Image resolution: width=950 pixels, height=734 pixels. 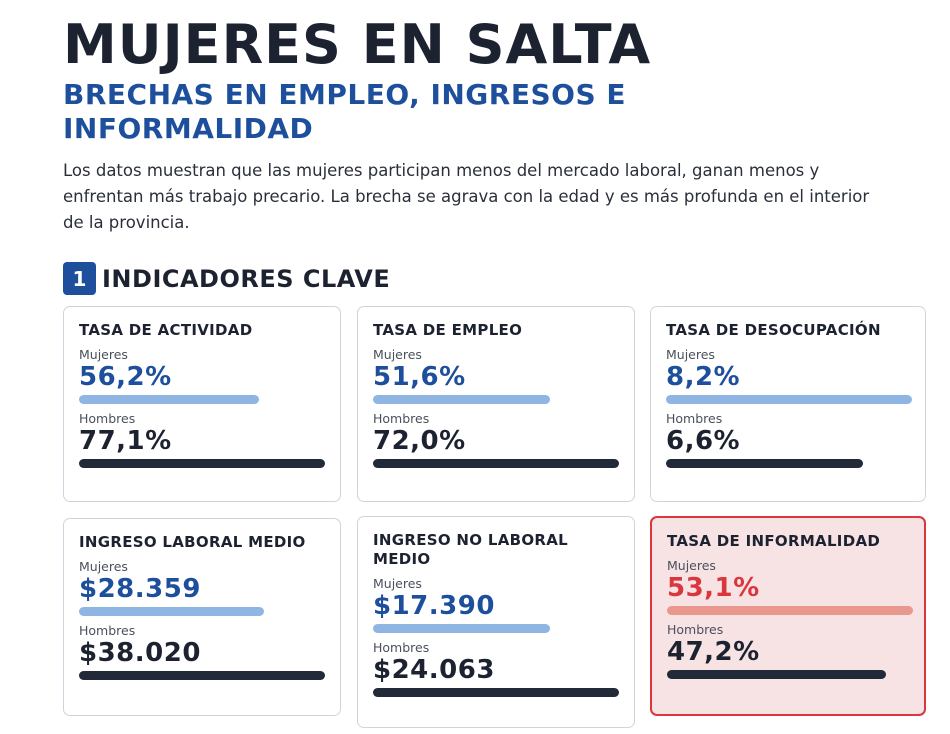 What do you see at coordinates (713, 588) in the screenshot?
I see `women-value: 53,1%` at bounding box center [713, 588].